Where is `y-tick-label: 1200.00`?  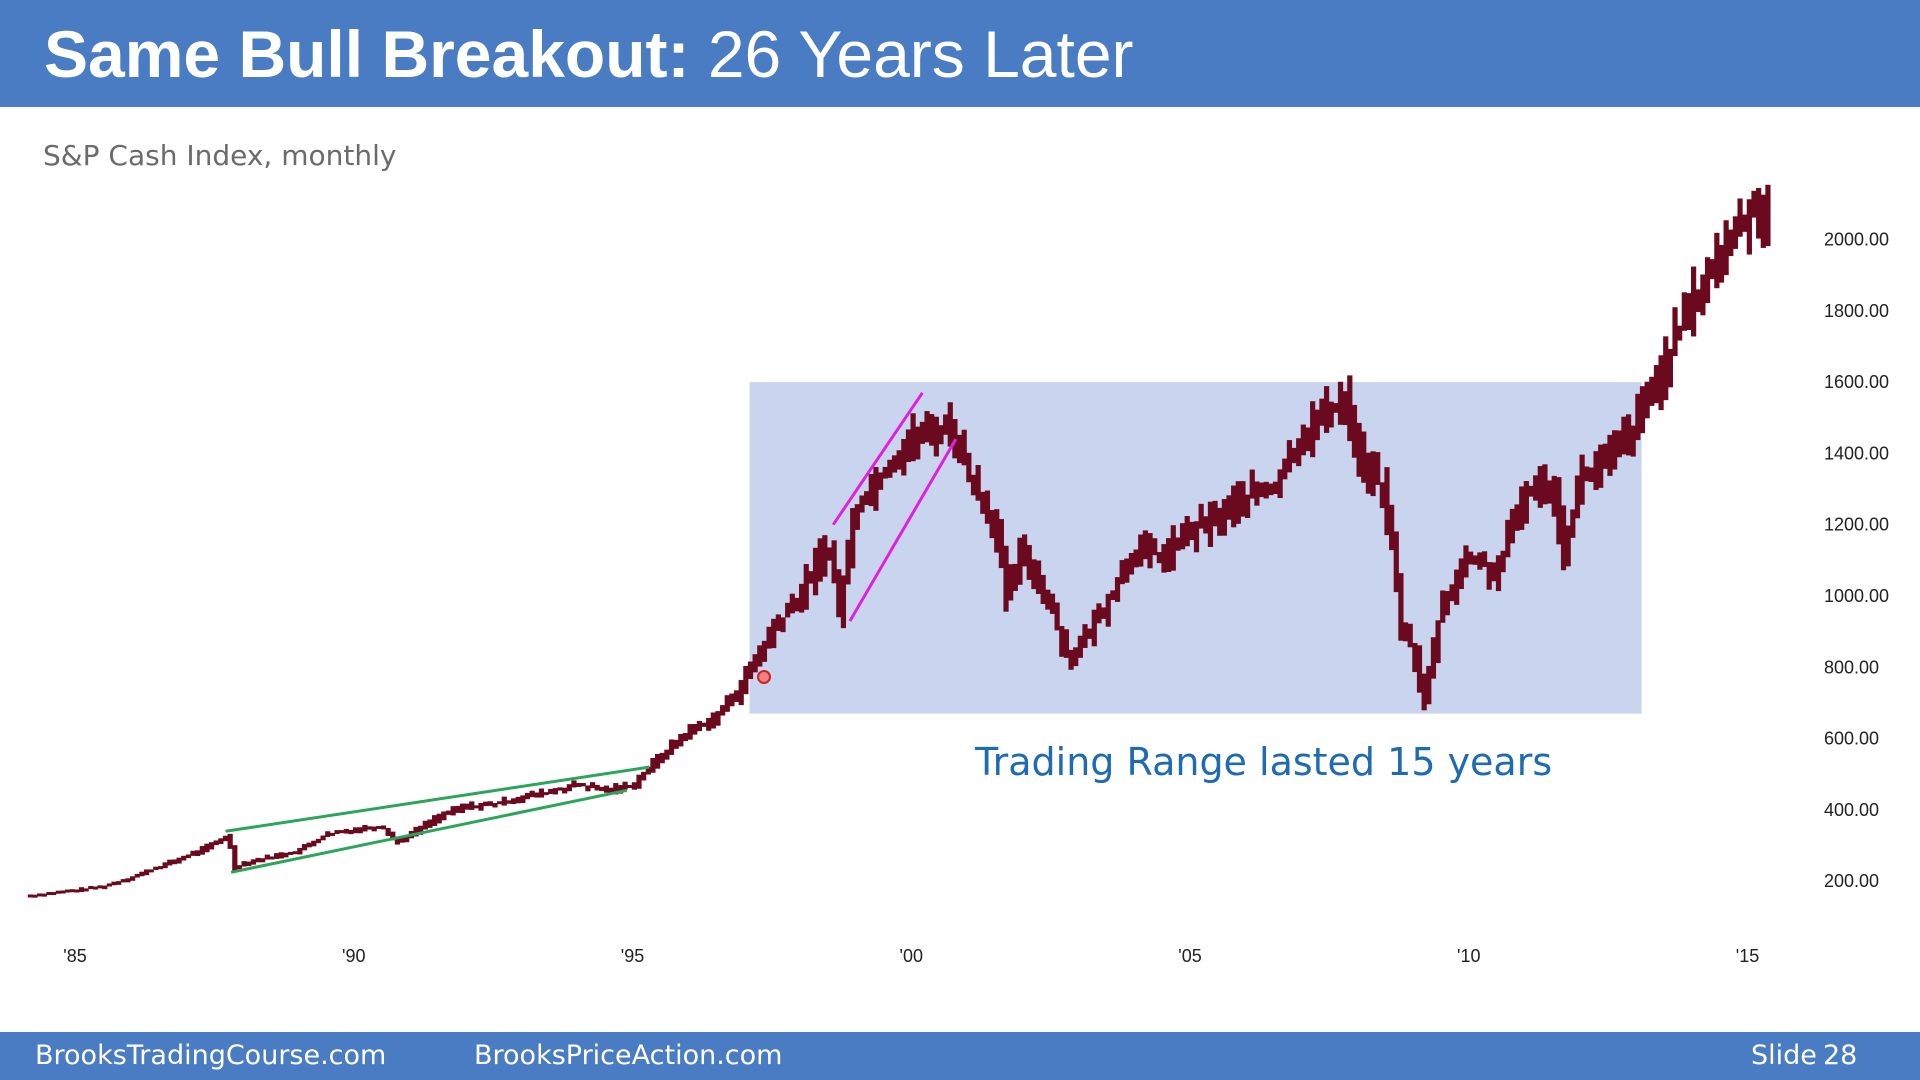
y-tick-label: 1200.00 is located at coordinates (1856, 525).